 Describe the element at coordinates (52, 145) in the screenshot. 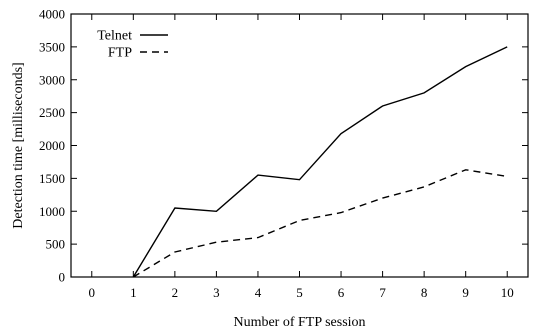

I see `y-tick-label: 2000` at that location.